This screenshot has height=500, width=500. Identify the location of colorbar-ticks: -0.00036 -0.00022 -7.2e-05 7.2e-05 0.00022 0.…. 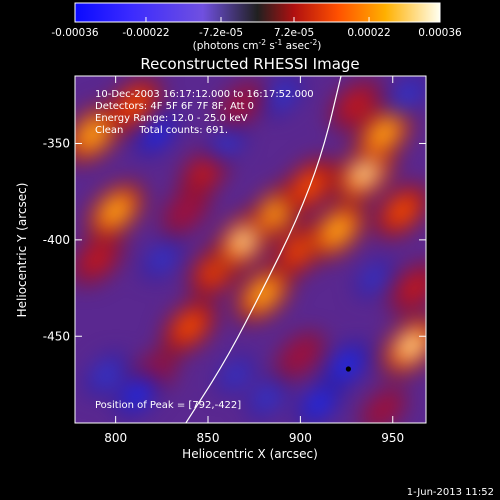
(256, 28).